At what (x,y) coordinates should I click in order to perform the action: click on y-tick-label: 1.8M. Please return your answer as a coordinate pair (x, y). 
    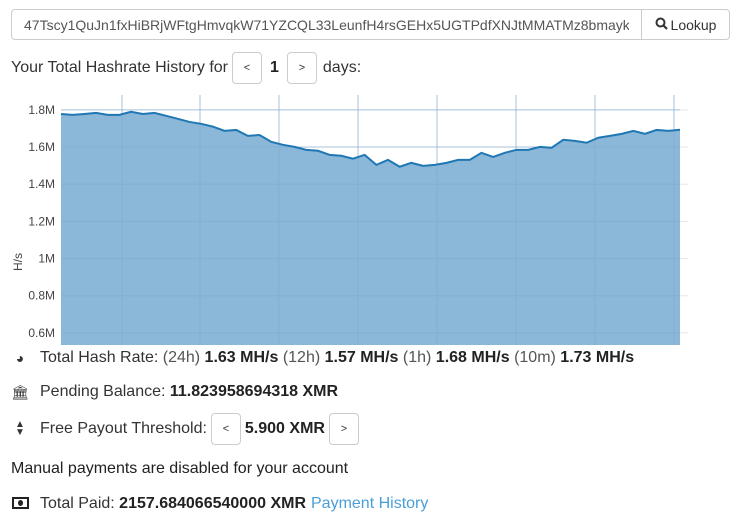
    Looking at the image, I should click on (41, 110).